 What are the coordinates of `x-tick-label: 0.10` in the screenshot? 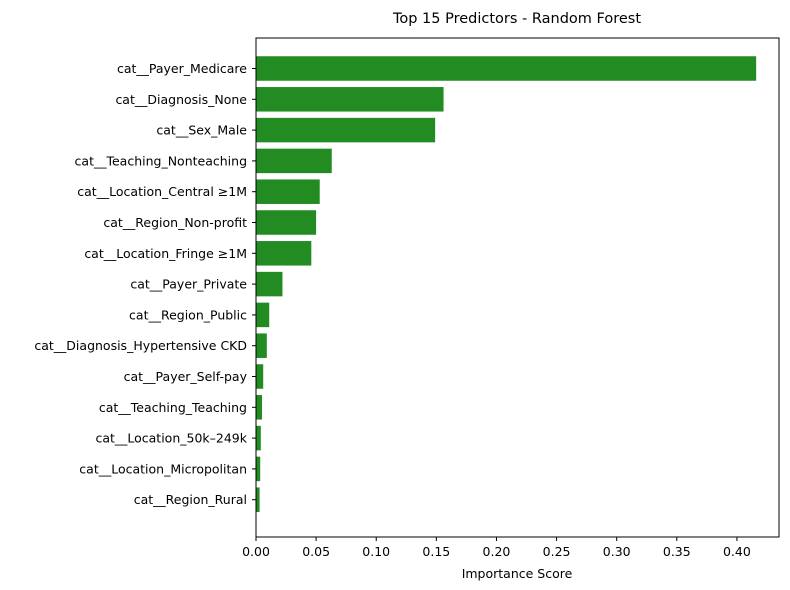 It's located at (376, 551).